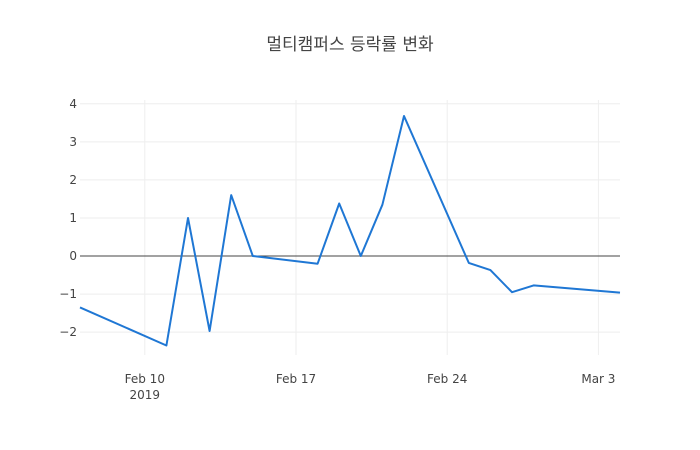 The width and height of the screenshot is (700, 450). What do you see at coordinates (68, 332) in the screenshot?
I see `y-tick-label: −2` at bounding box center [68, 332].